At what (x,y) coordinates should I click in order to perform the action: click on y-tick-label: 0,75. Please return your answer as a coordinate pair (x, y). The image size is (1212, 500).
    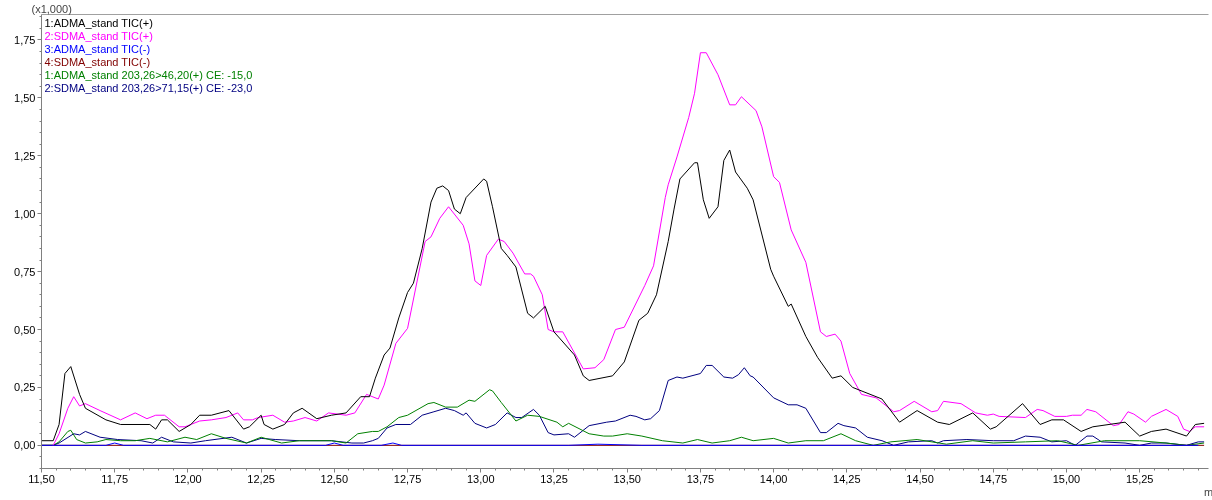
    Looking at the image, I should click on (25, 271).